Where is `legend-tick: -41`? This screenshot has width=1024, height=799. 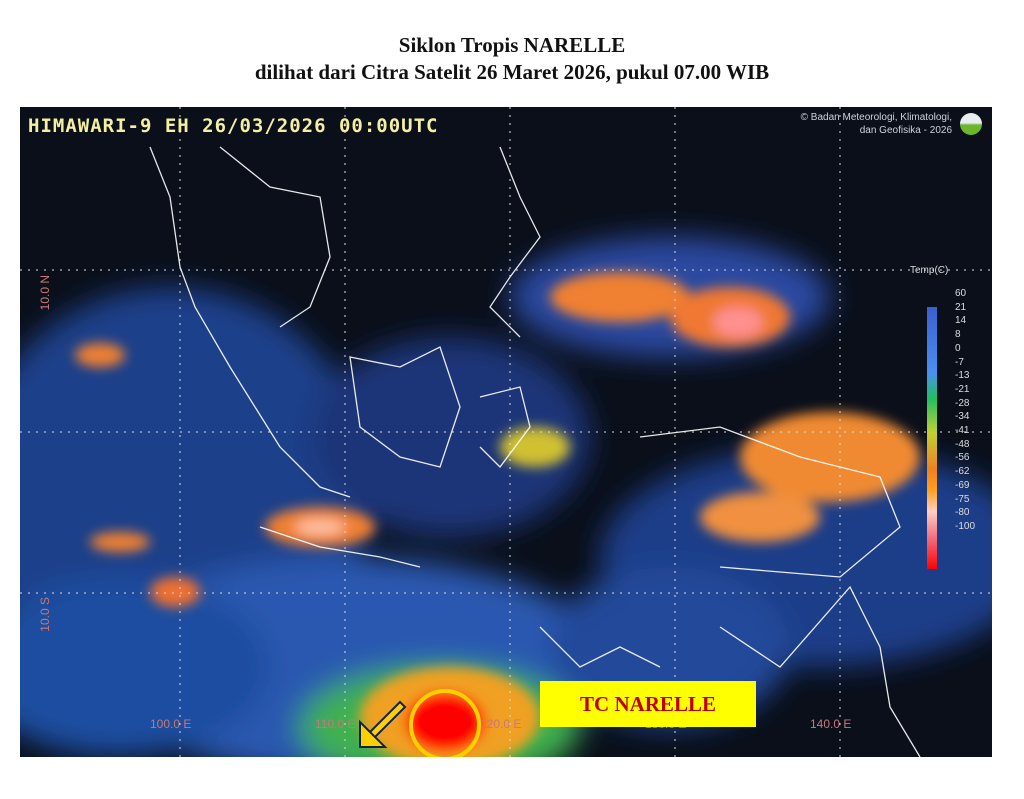
legend-tick: -41 is located at coordinates (962, 431).